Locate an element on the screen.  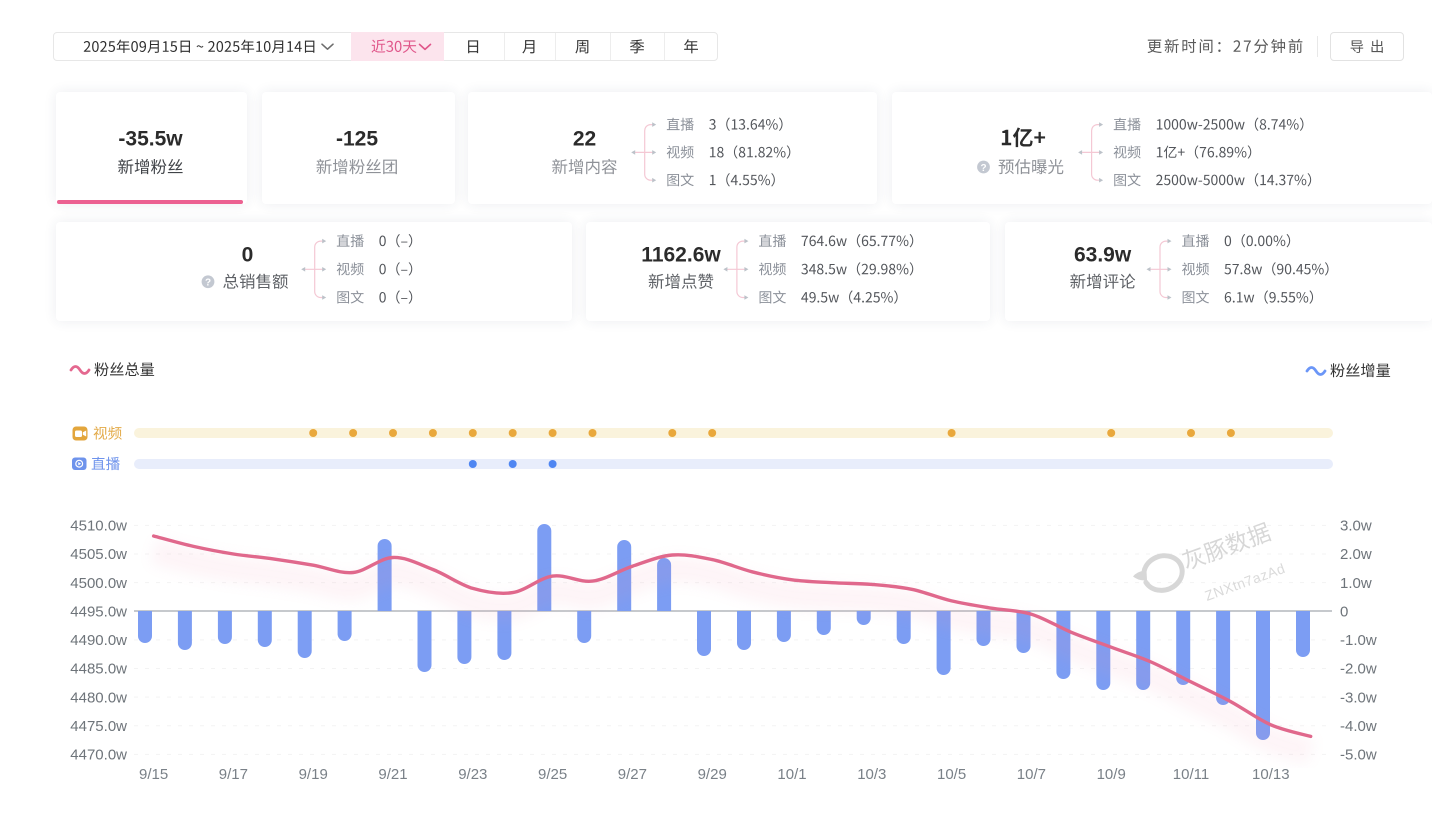
svg-text: 10/1 is located at coordinates (791, 774).